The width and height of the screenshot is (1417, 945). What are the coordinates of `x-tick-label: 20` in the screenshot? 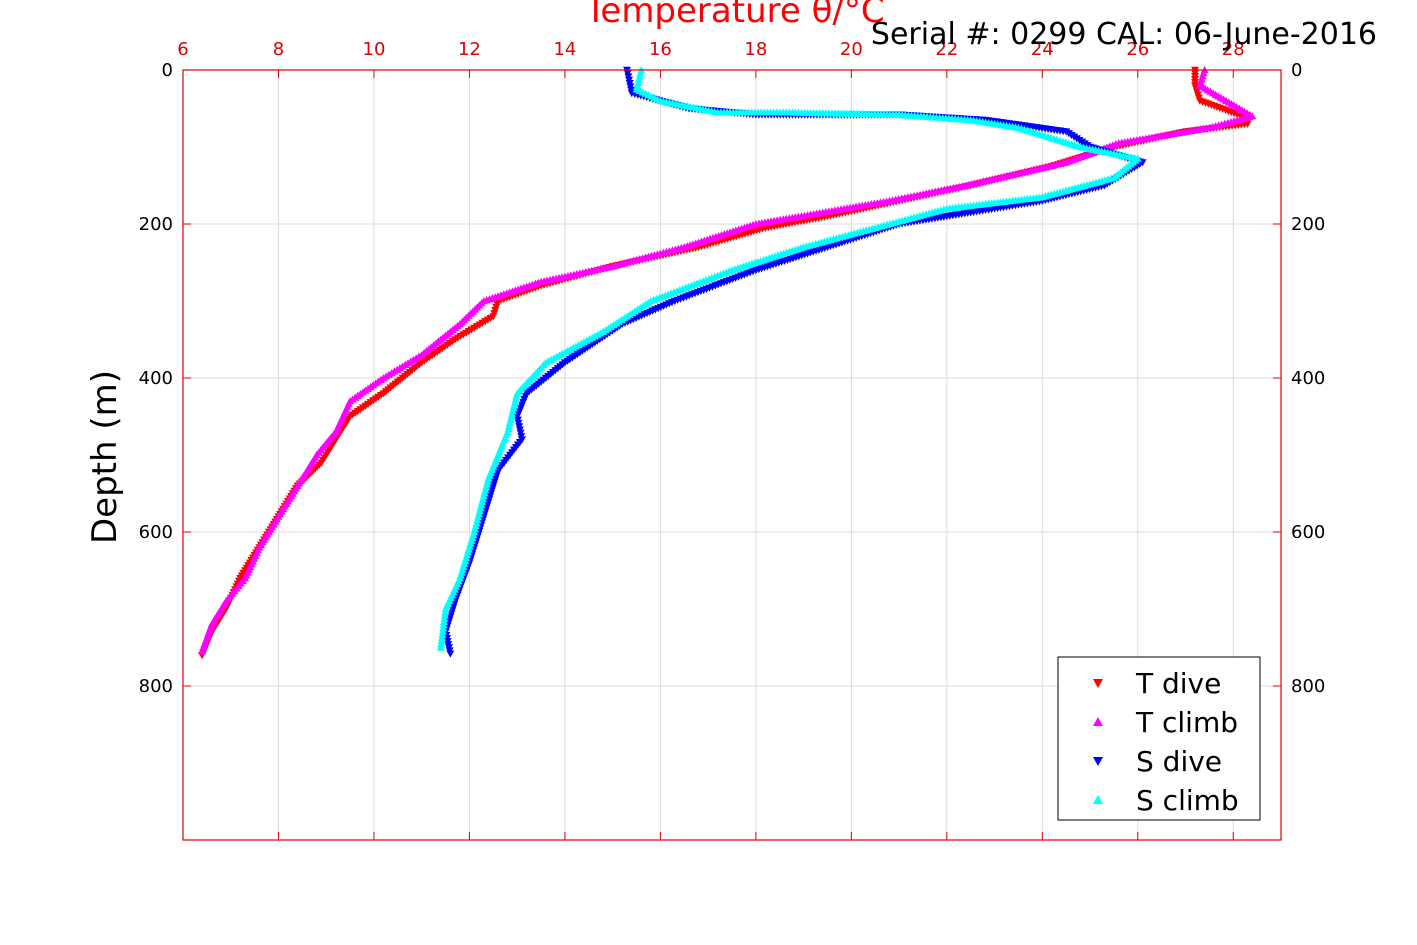 It's located at (851, 49).